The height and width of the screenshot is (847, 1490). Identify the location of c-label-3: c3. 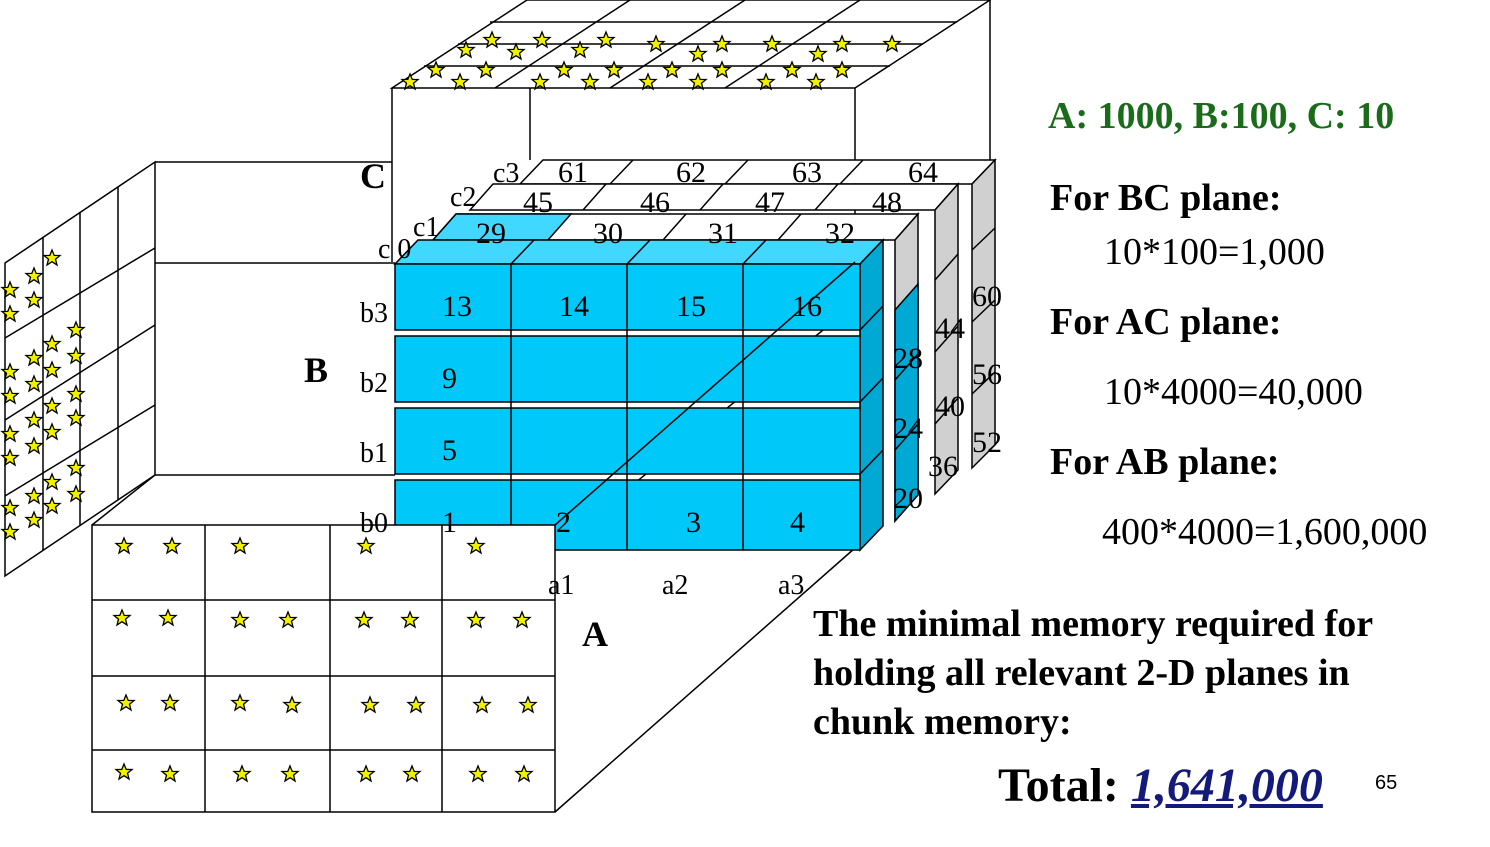
(506, 173).